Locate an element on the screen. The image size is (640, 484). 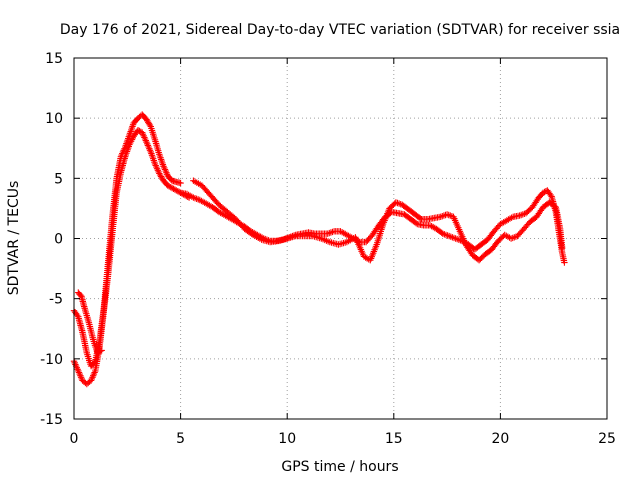
y-tick-label: -5 is located at coordinates (56, 300).